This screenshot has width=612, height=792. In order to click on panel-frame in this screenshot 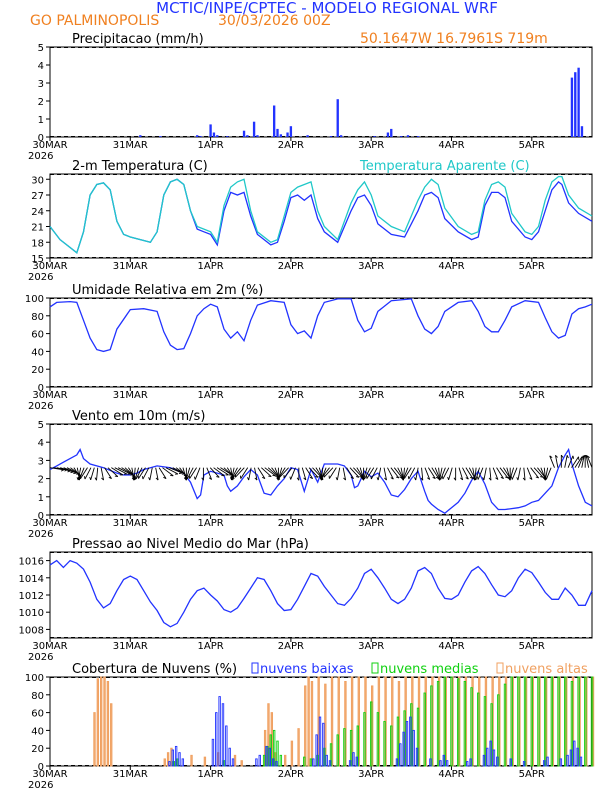, I will do `click(321, 342)`.